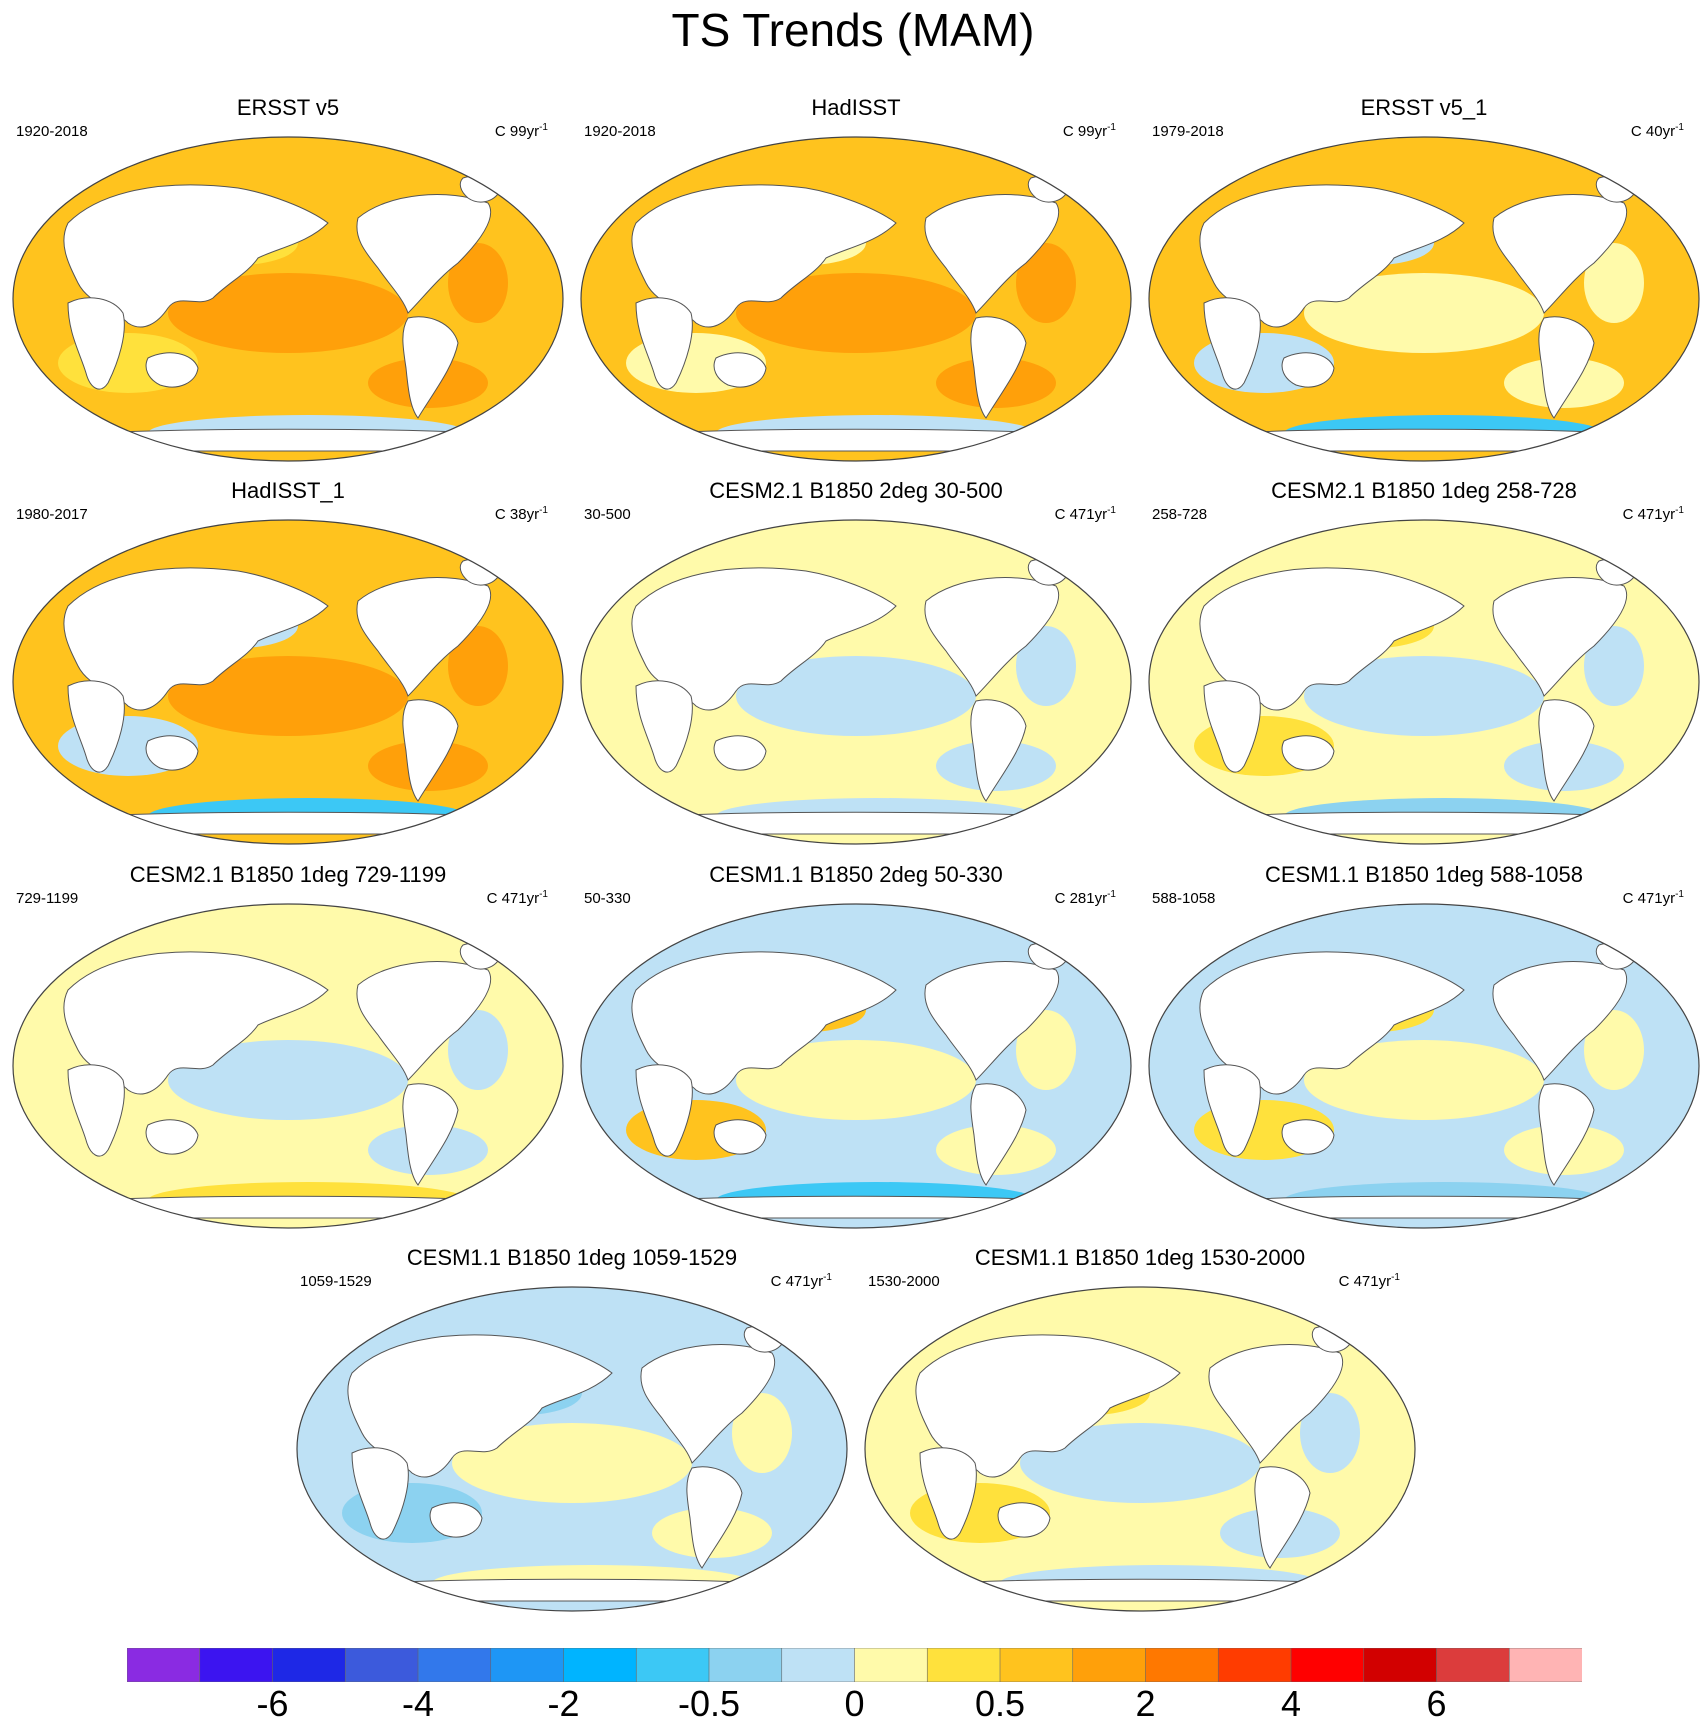 The width and height of the screenshot is (1706, 1727). What do you see at coordinates (709, 1703) in the screenshot?
I see `colorbar-tick-label: -0.5` at bounding box center [709, 1703].